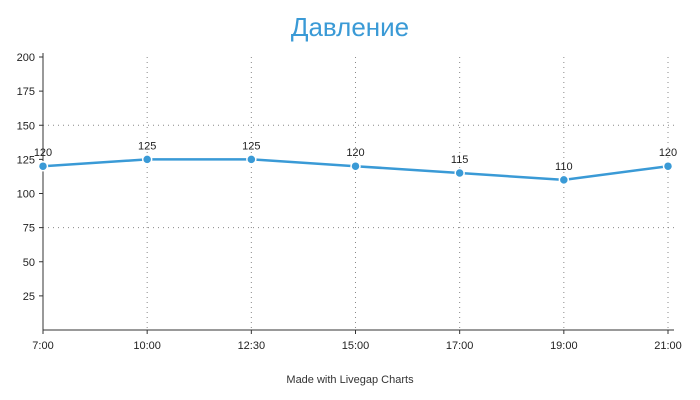 This screenshot has width=700, height=400. What do you see at coordinates (252, 346) in the screenshot?
I see `x-tick-label: 12:30` at bounding box center [252, 346].